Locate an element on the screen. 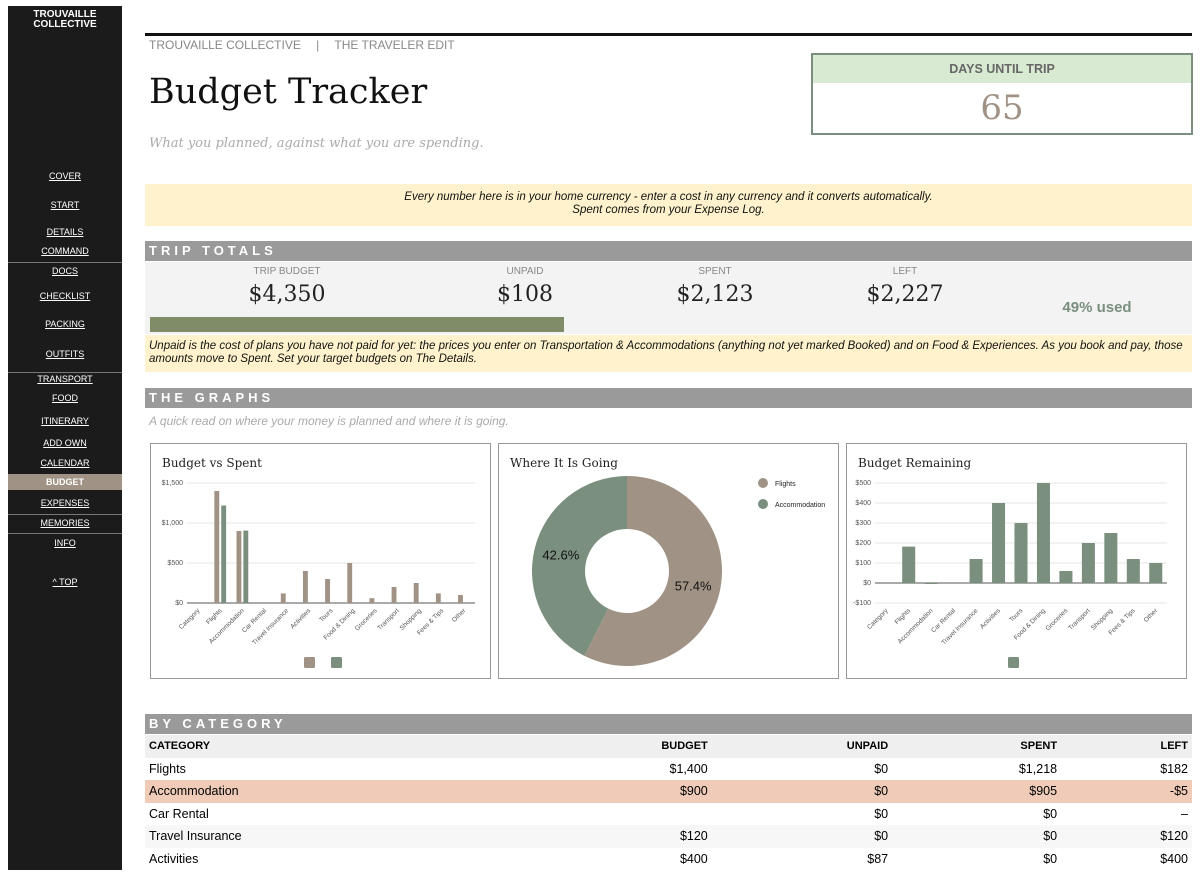  table-cell: $900 is located at coordinates (612, 791).